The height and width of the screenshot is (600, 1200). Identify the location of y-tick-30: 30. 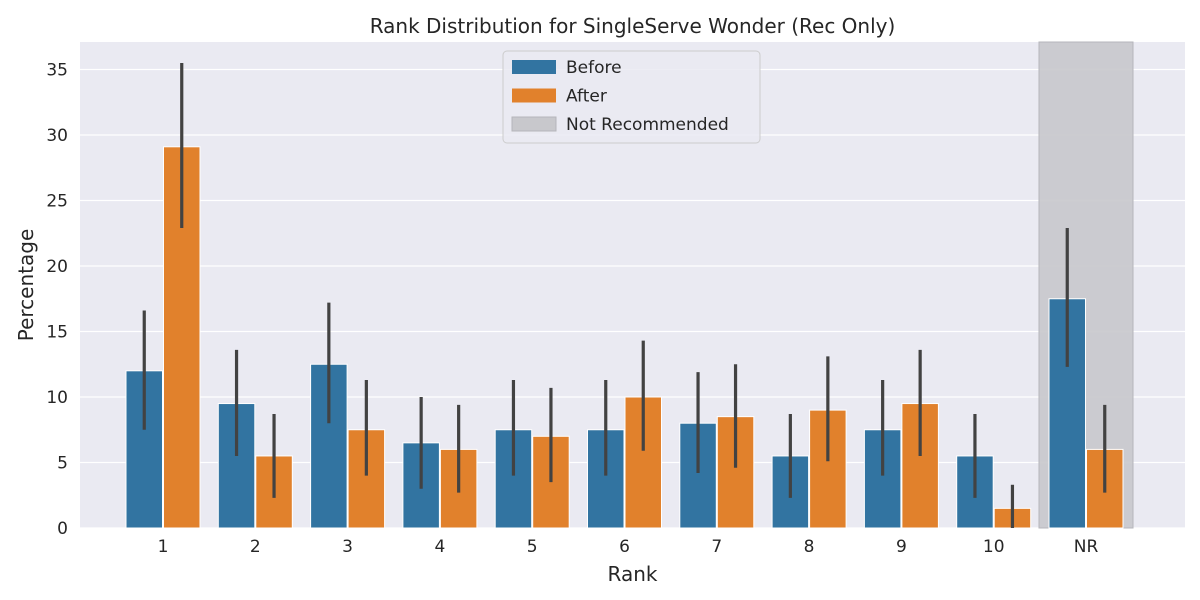
(57, 136).